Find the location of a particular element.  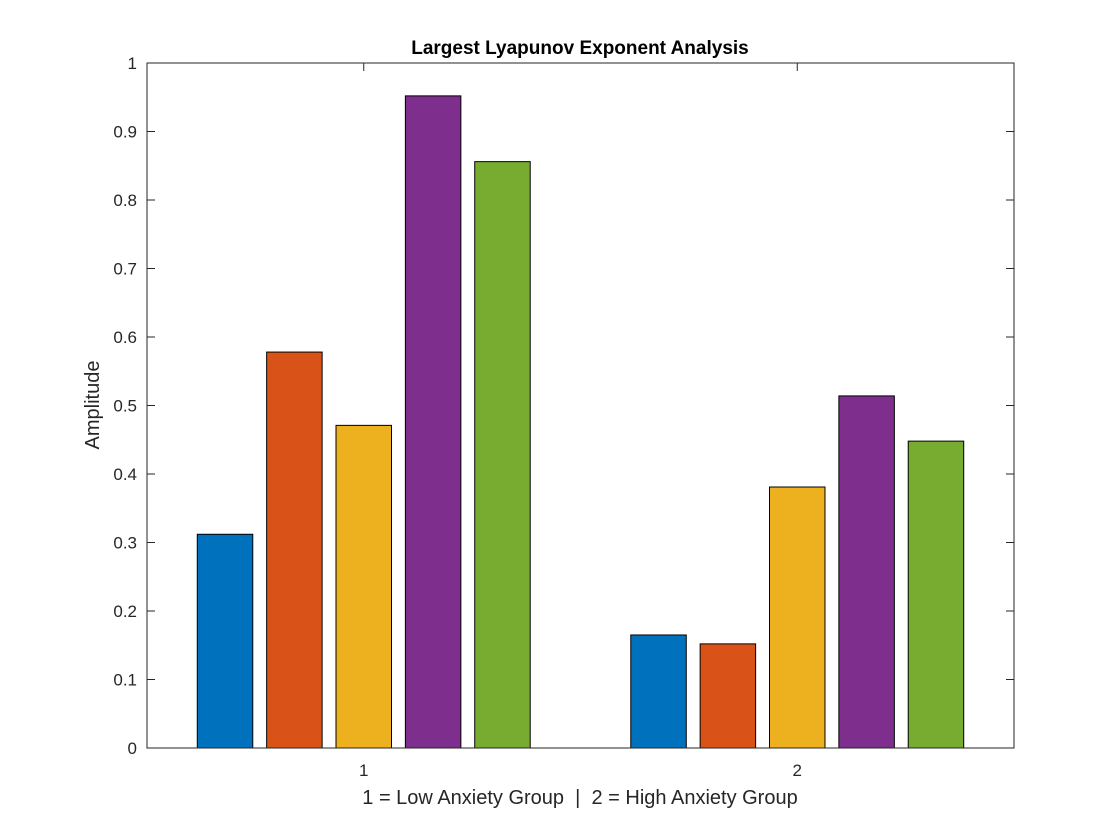

x-tick-label: 2 is located at coordinates (797, 770).